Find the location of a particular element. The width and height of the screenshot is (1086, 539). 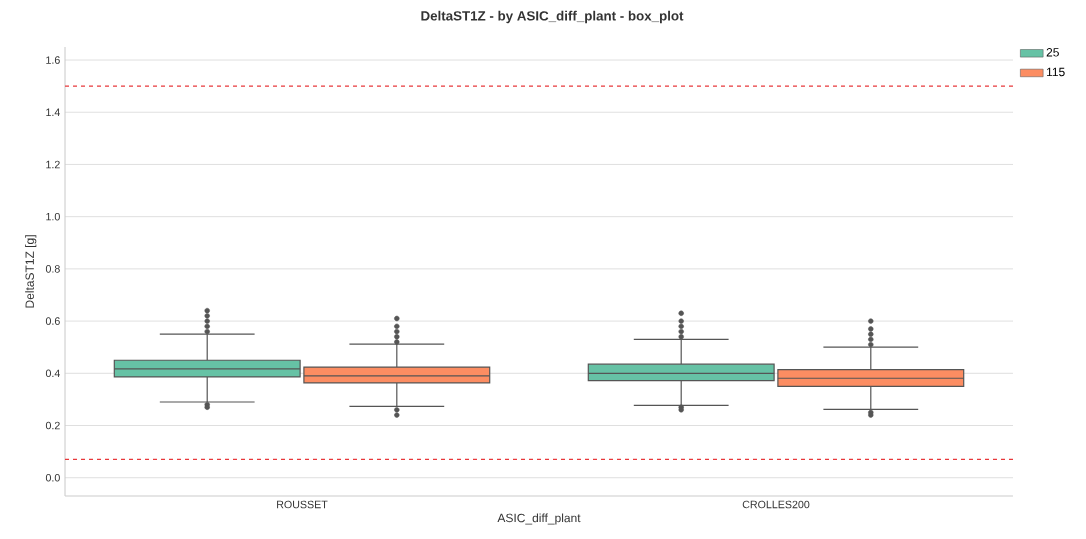

y-tick-label: 0.4 is located at coordinates (52, 373).